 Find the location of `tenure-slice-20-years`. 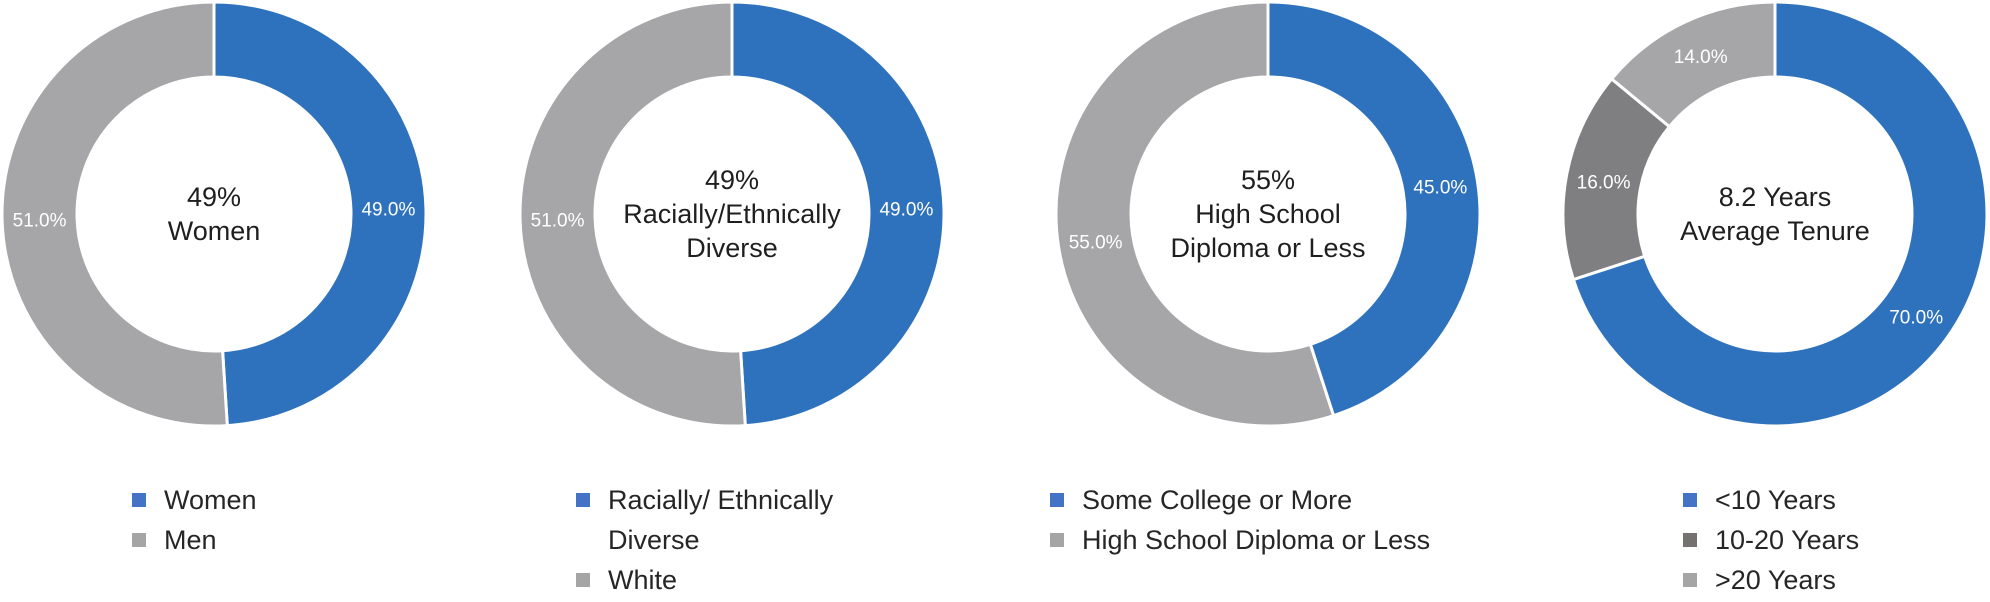

tenure-slice-20-years is located at coordinates (1693, 64).